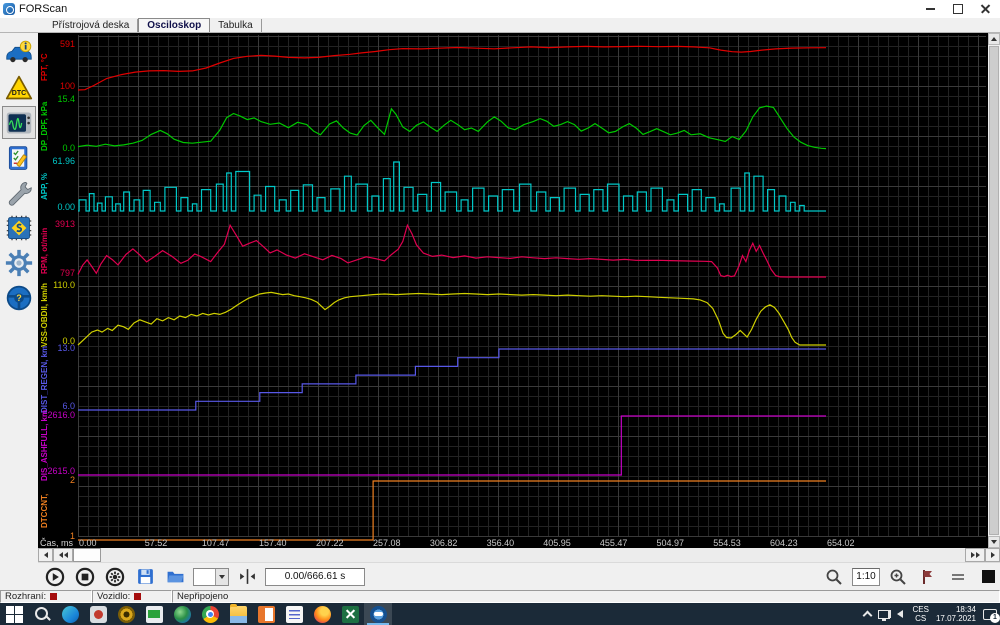 Image resolution: width=1000 pixels, height=625 pixels. I want to click on window-controls, so click(958, 9).